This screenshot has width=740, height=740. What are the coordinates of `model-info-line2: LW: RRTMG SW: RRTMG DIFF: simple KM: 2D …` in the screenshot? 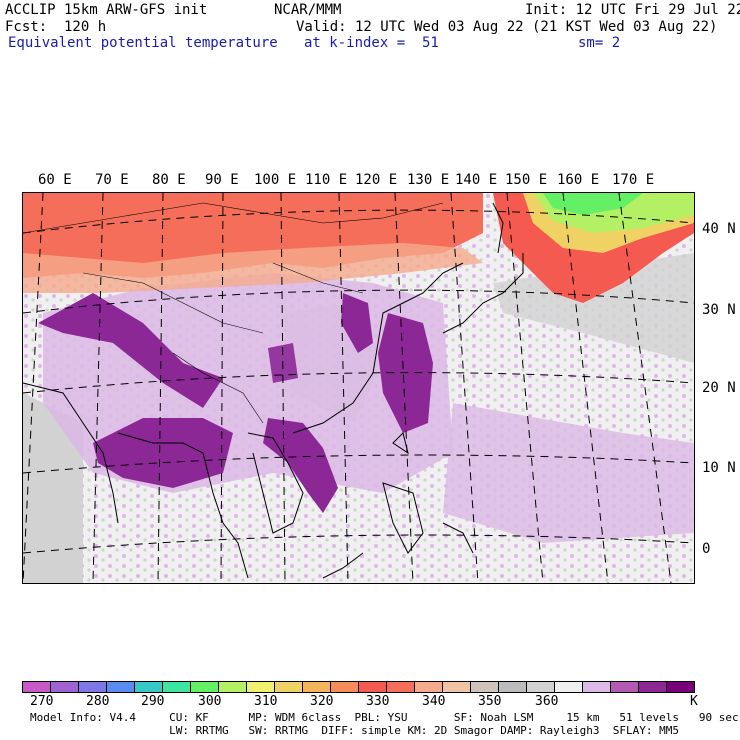 It's located at (355, 730).